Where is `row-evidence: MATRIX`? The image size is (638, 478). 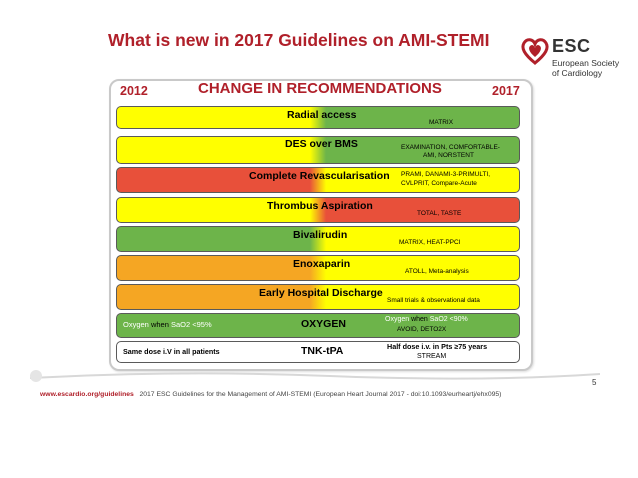 row-evidence: MATRIX is located at coordinates (441, 122).